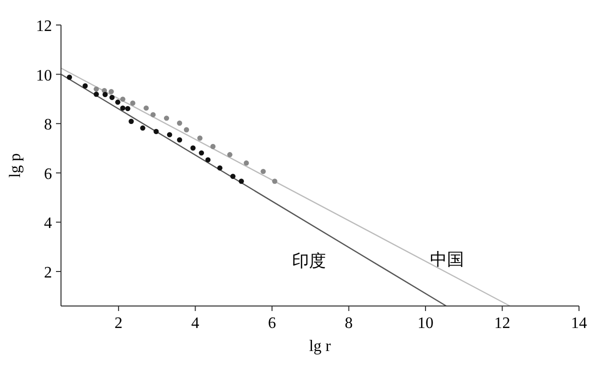 This screenshot has height=375, width=610. What do you see at coordinates (502, 323) in the screenshot?
I see `x-tick-label: 12` at bounding box center [502, 323].